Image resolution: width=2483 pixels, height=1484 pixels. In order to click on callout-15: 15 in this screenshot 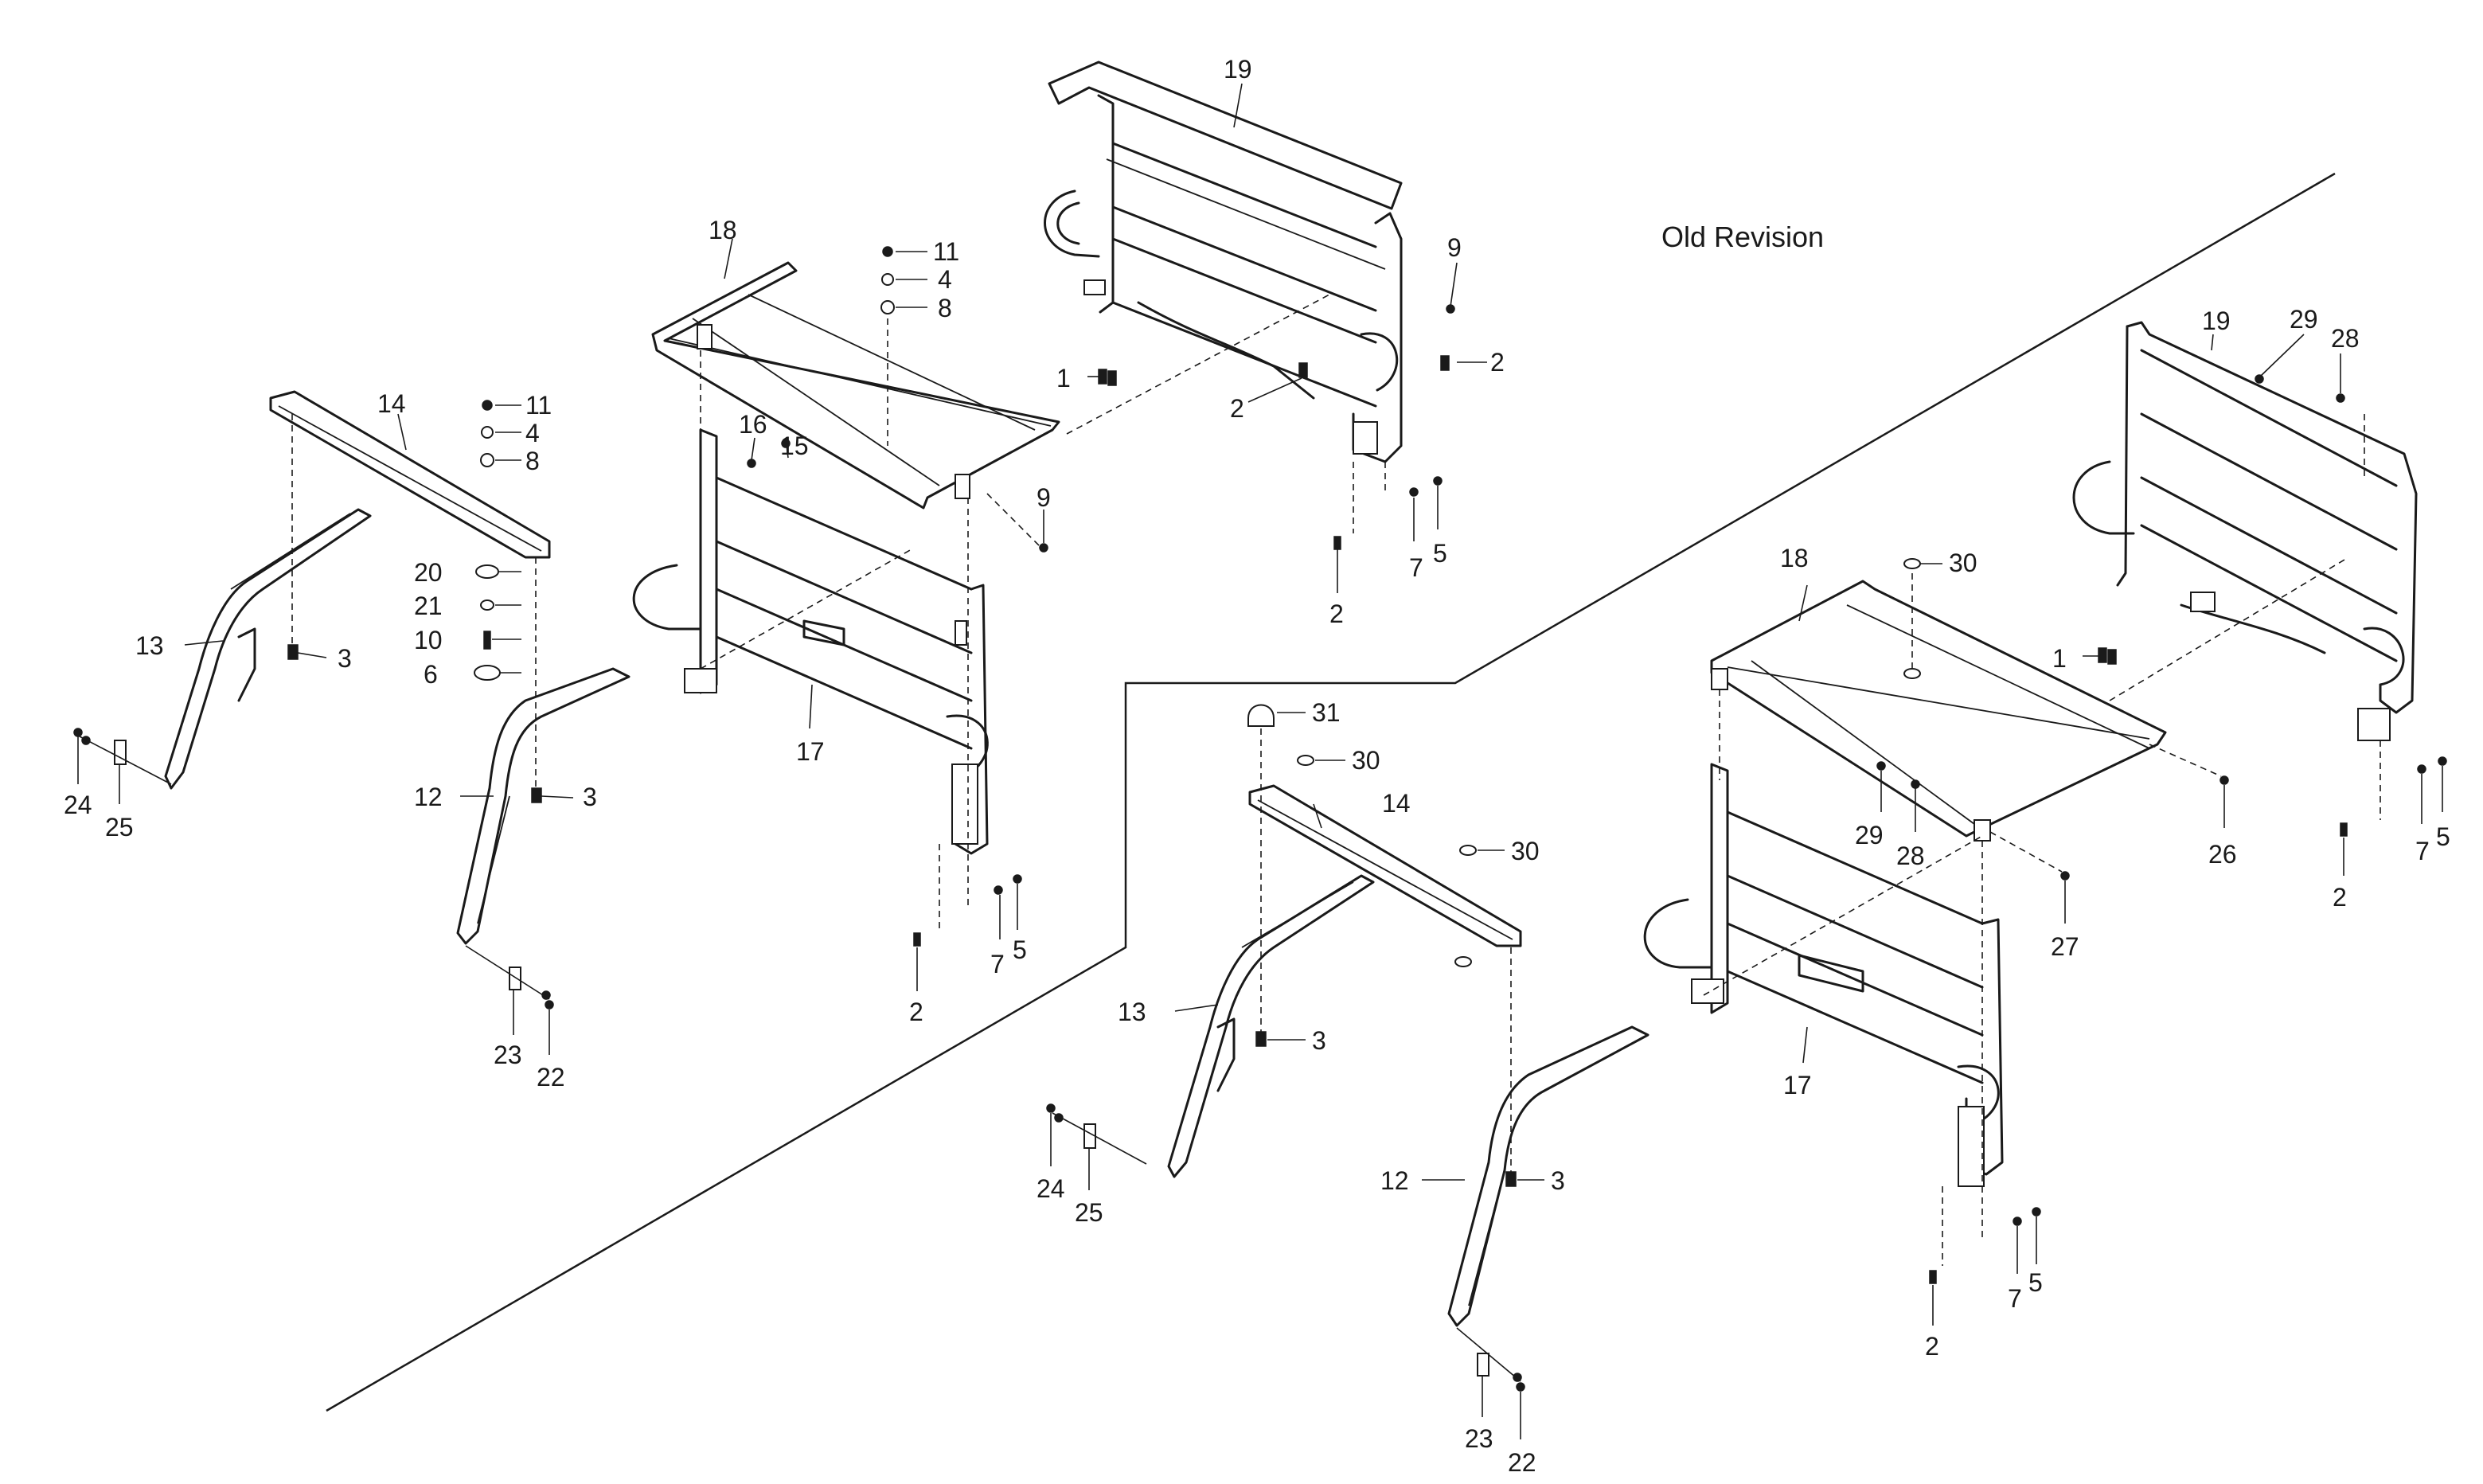, I will do `click(794, 446)`.